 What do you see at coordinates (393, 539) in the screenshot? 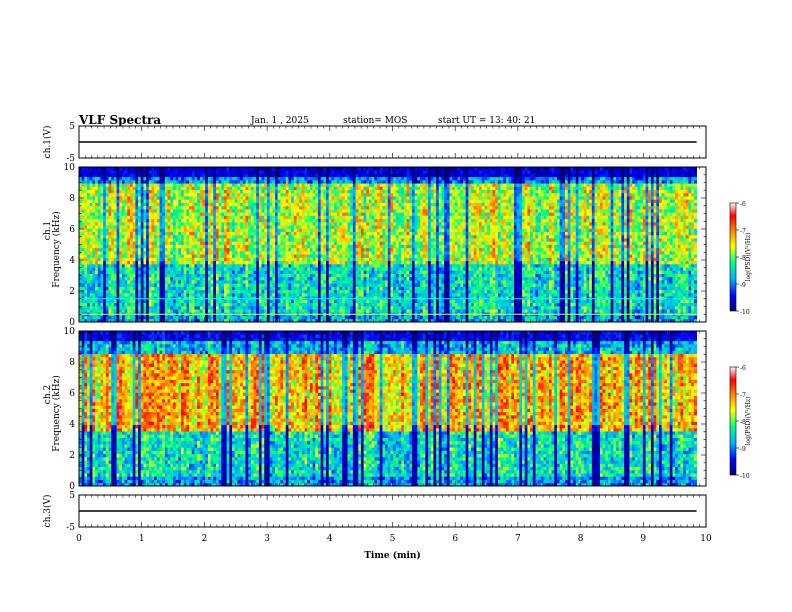
I see `x-tick-label: 5` at bounding box center [393, 539].